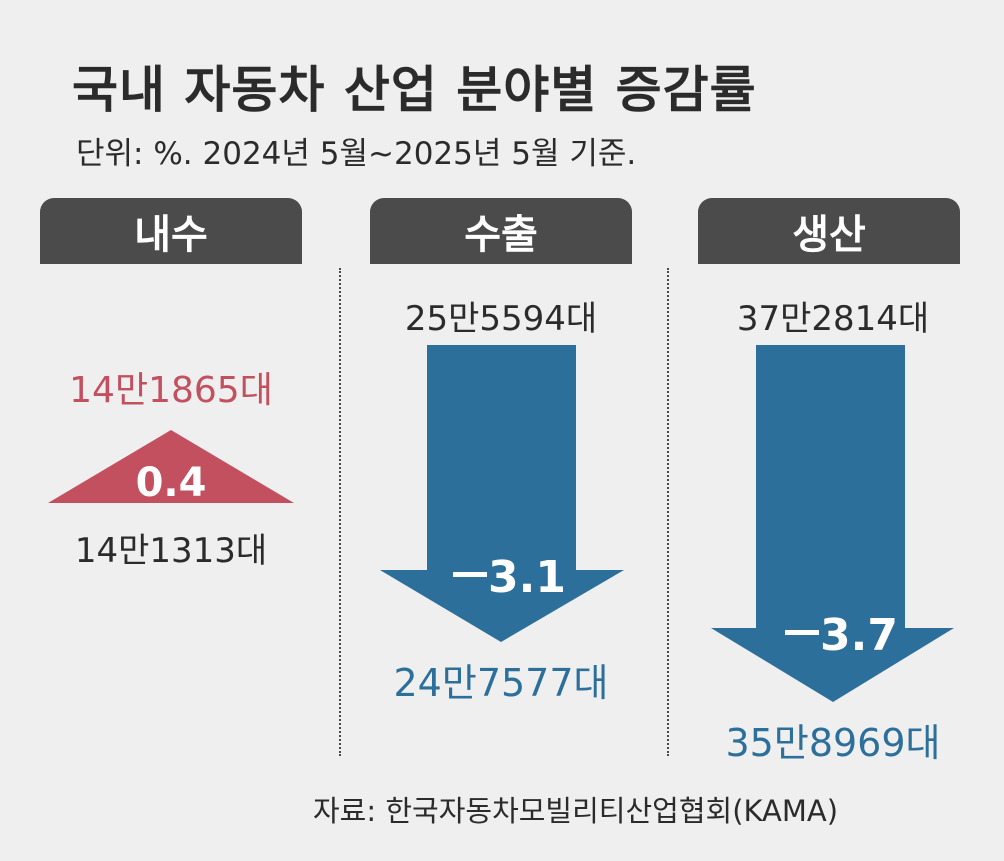 This screenshot has width=1004, height=861. I want to click on increase-triangle-marker, so click(171, 466).